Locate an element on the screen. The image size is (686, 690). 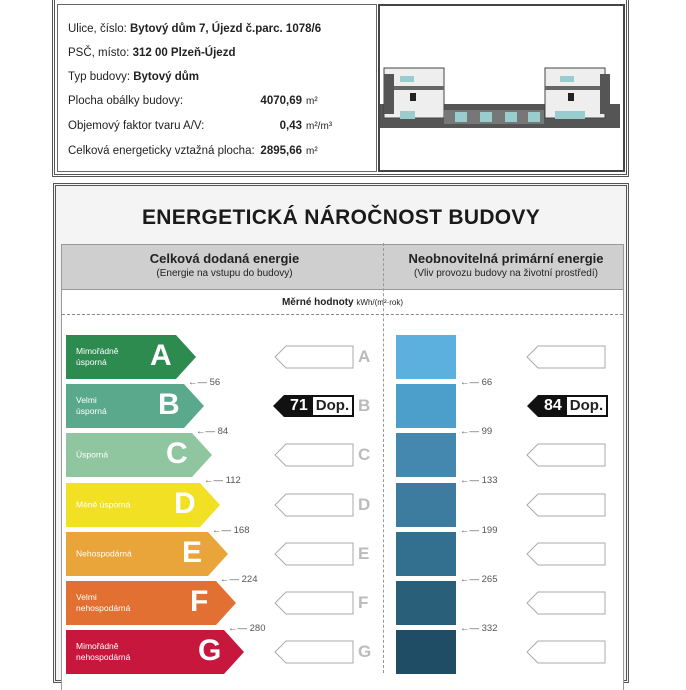
class-letter: A is located at coordinates (161, 355).